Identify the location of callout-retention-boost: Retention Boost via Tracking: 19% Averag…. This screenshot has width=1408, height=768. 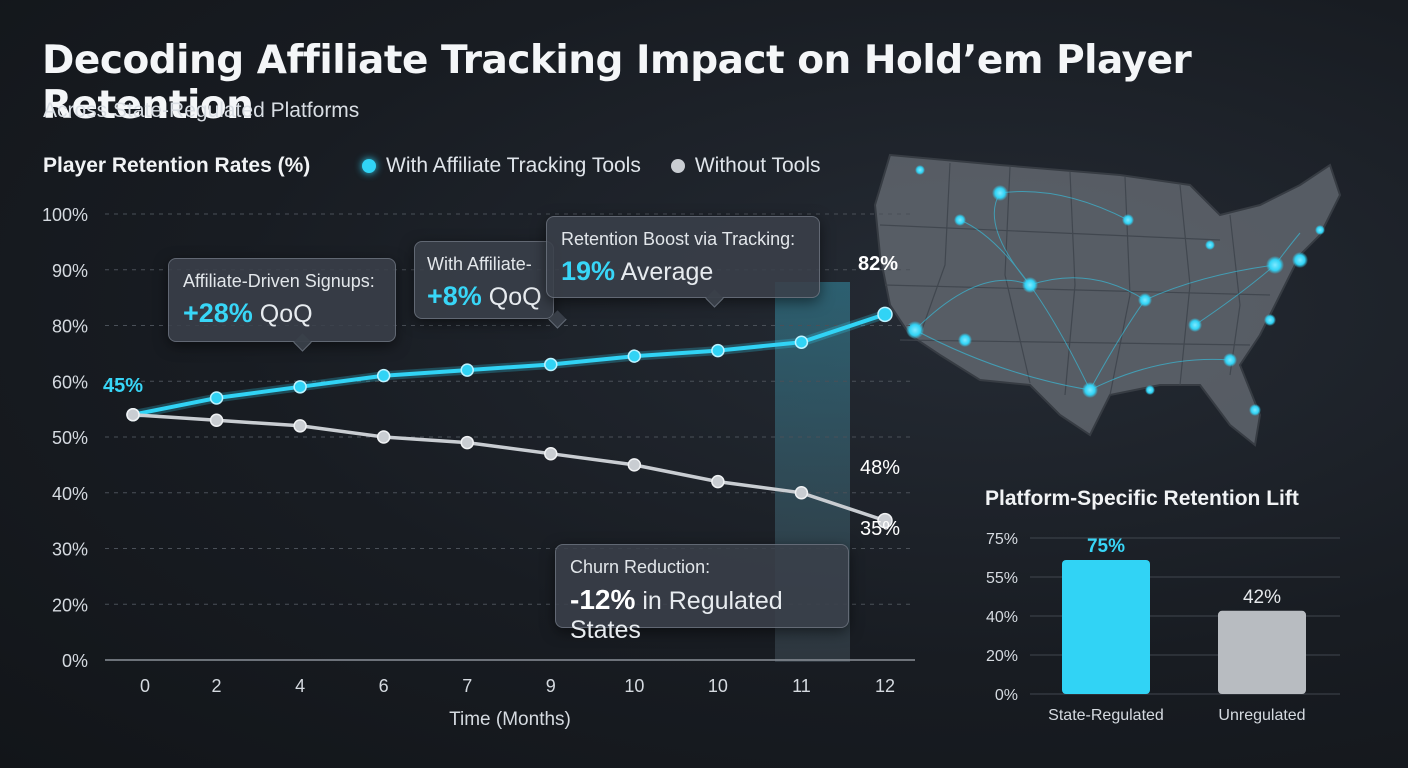
(683, 257).